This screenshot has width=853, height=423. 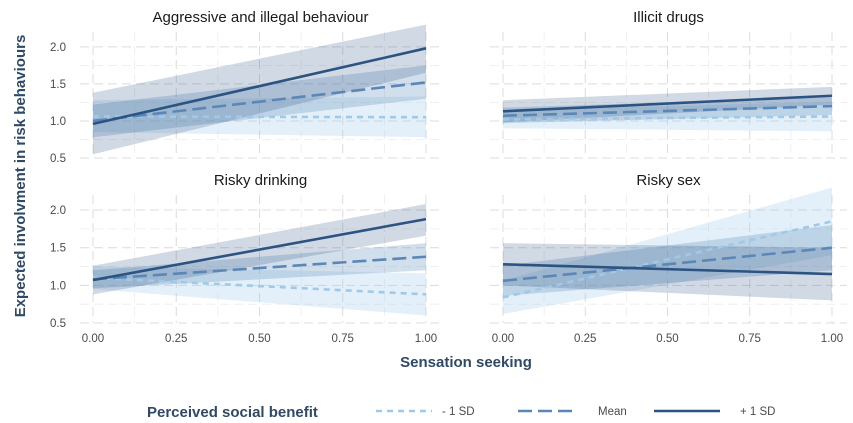 I want to click on panel-1: Illicit drugs, so click(x=668, y=84).